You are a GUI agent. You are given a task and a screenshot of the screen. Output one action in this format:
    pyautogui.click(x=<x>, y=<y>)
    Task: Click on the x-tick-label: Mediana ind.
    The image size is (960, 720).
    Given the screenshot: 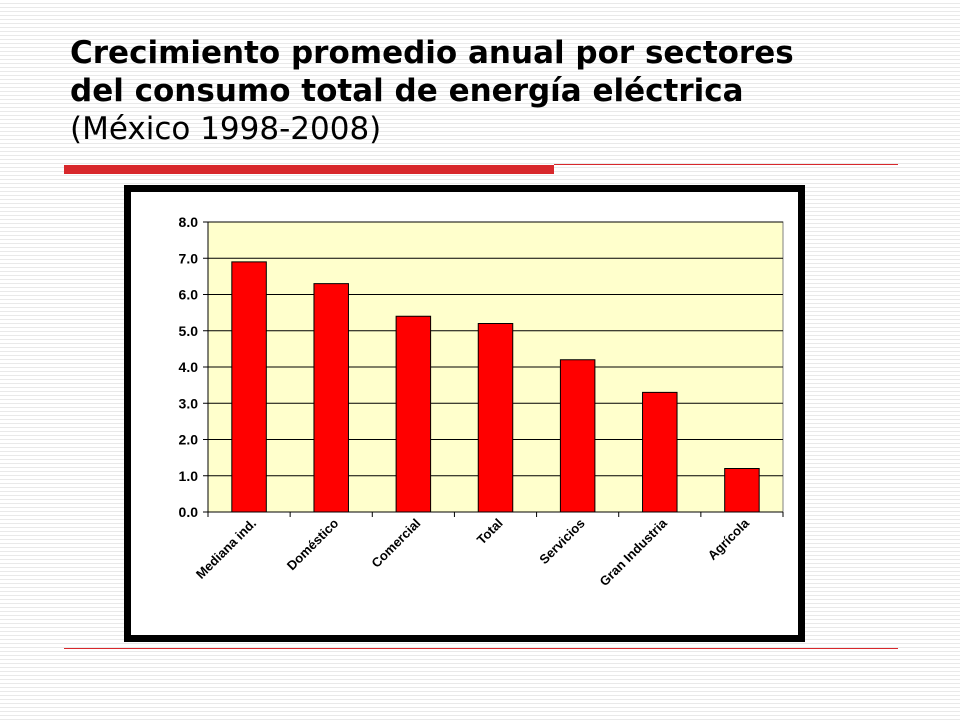 What is the action you would take?
    pyautogui.click(x=226, y=549)
    